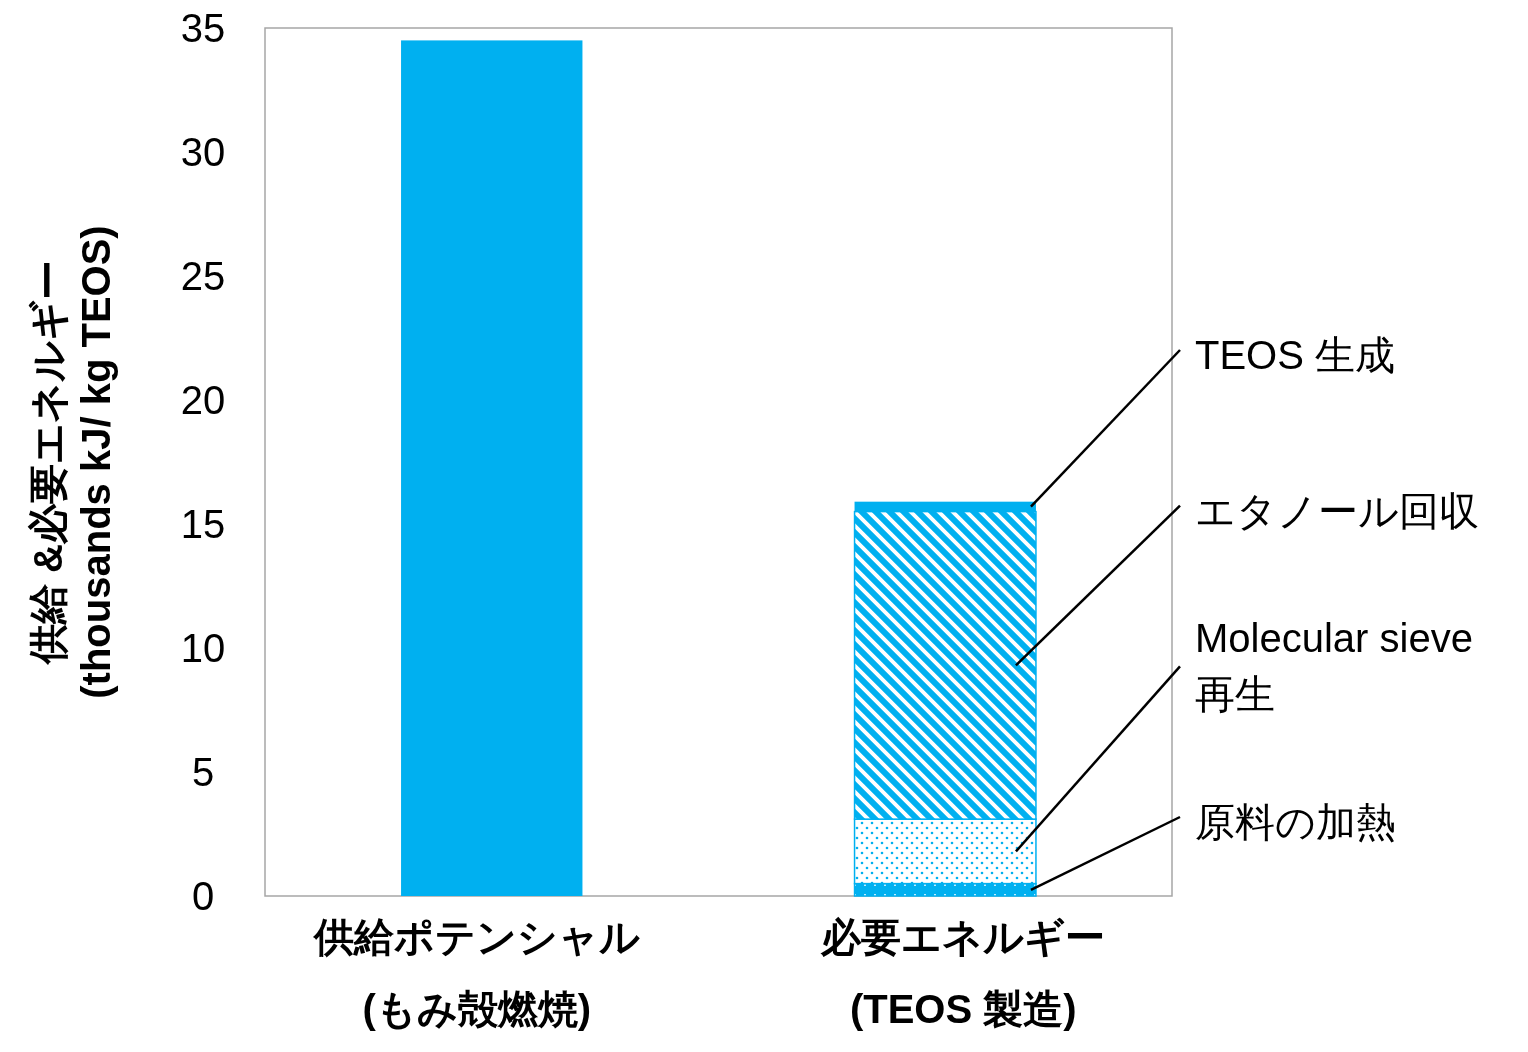  I want to click on y-tick-label: 0, so click(203, 896).